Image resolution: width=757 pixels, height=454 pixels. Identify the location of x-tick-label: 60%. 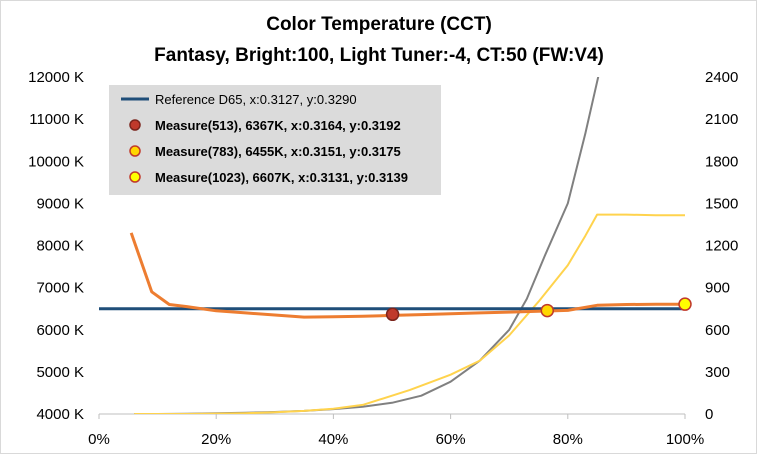
(451, 439).